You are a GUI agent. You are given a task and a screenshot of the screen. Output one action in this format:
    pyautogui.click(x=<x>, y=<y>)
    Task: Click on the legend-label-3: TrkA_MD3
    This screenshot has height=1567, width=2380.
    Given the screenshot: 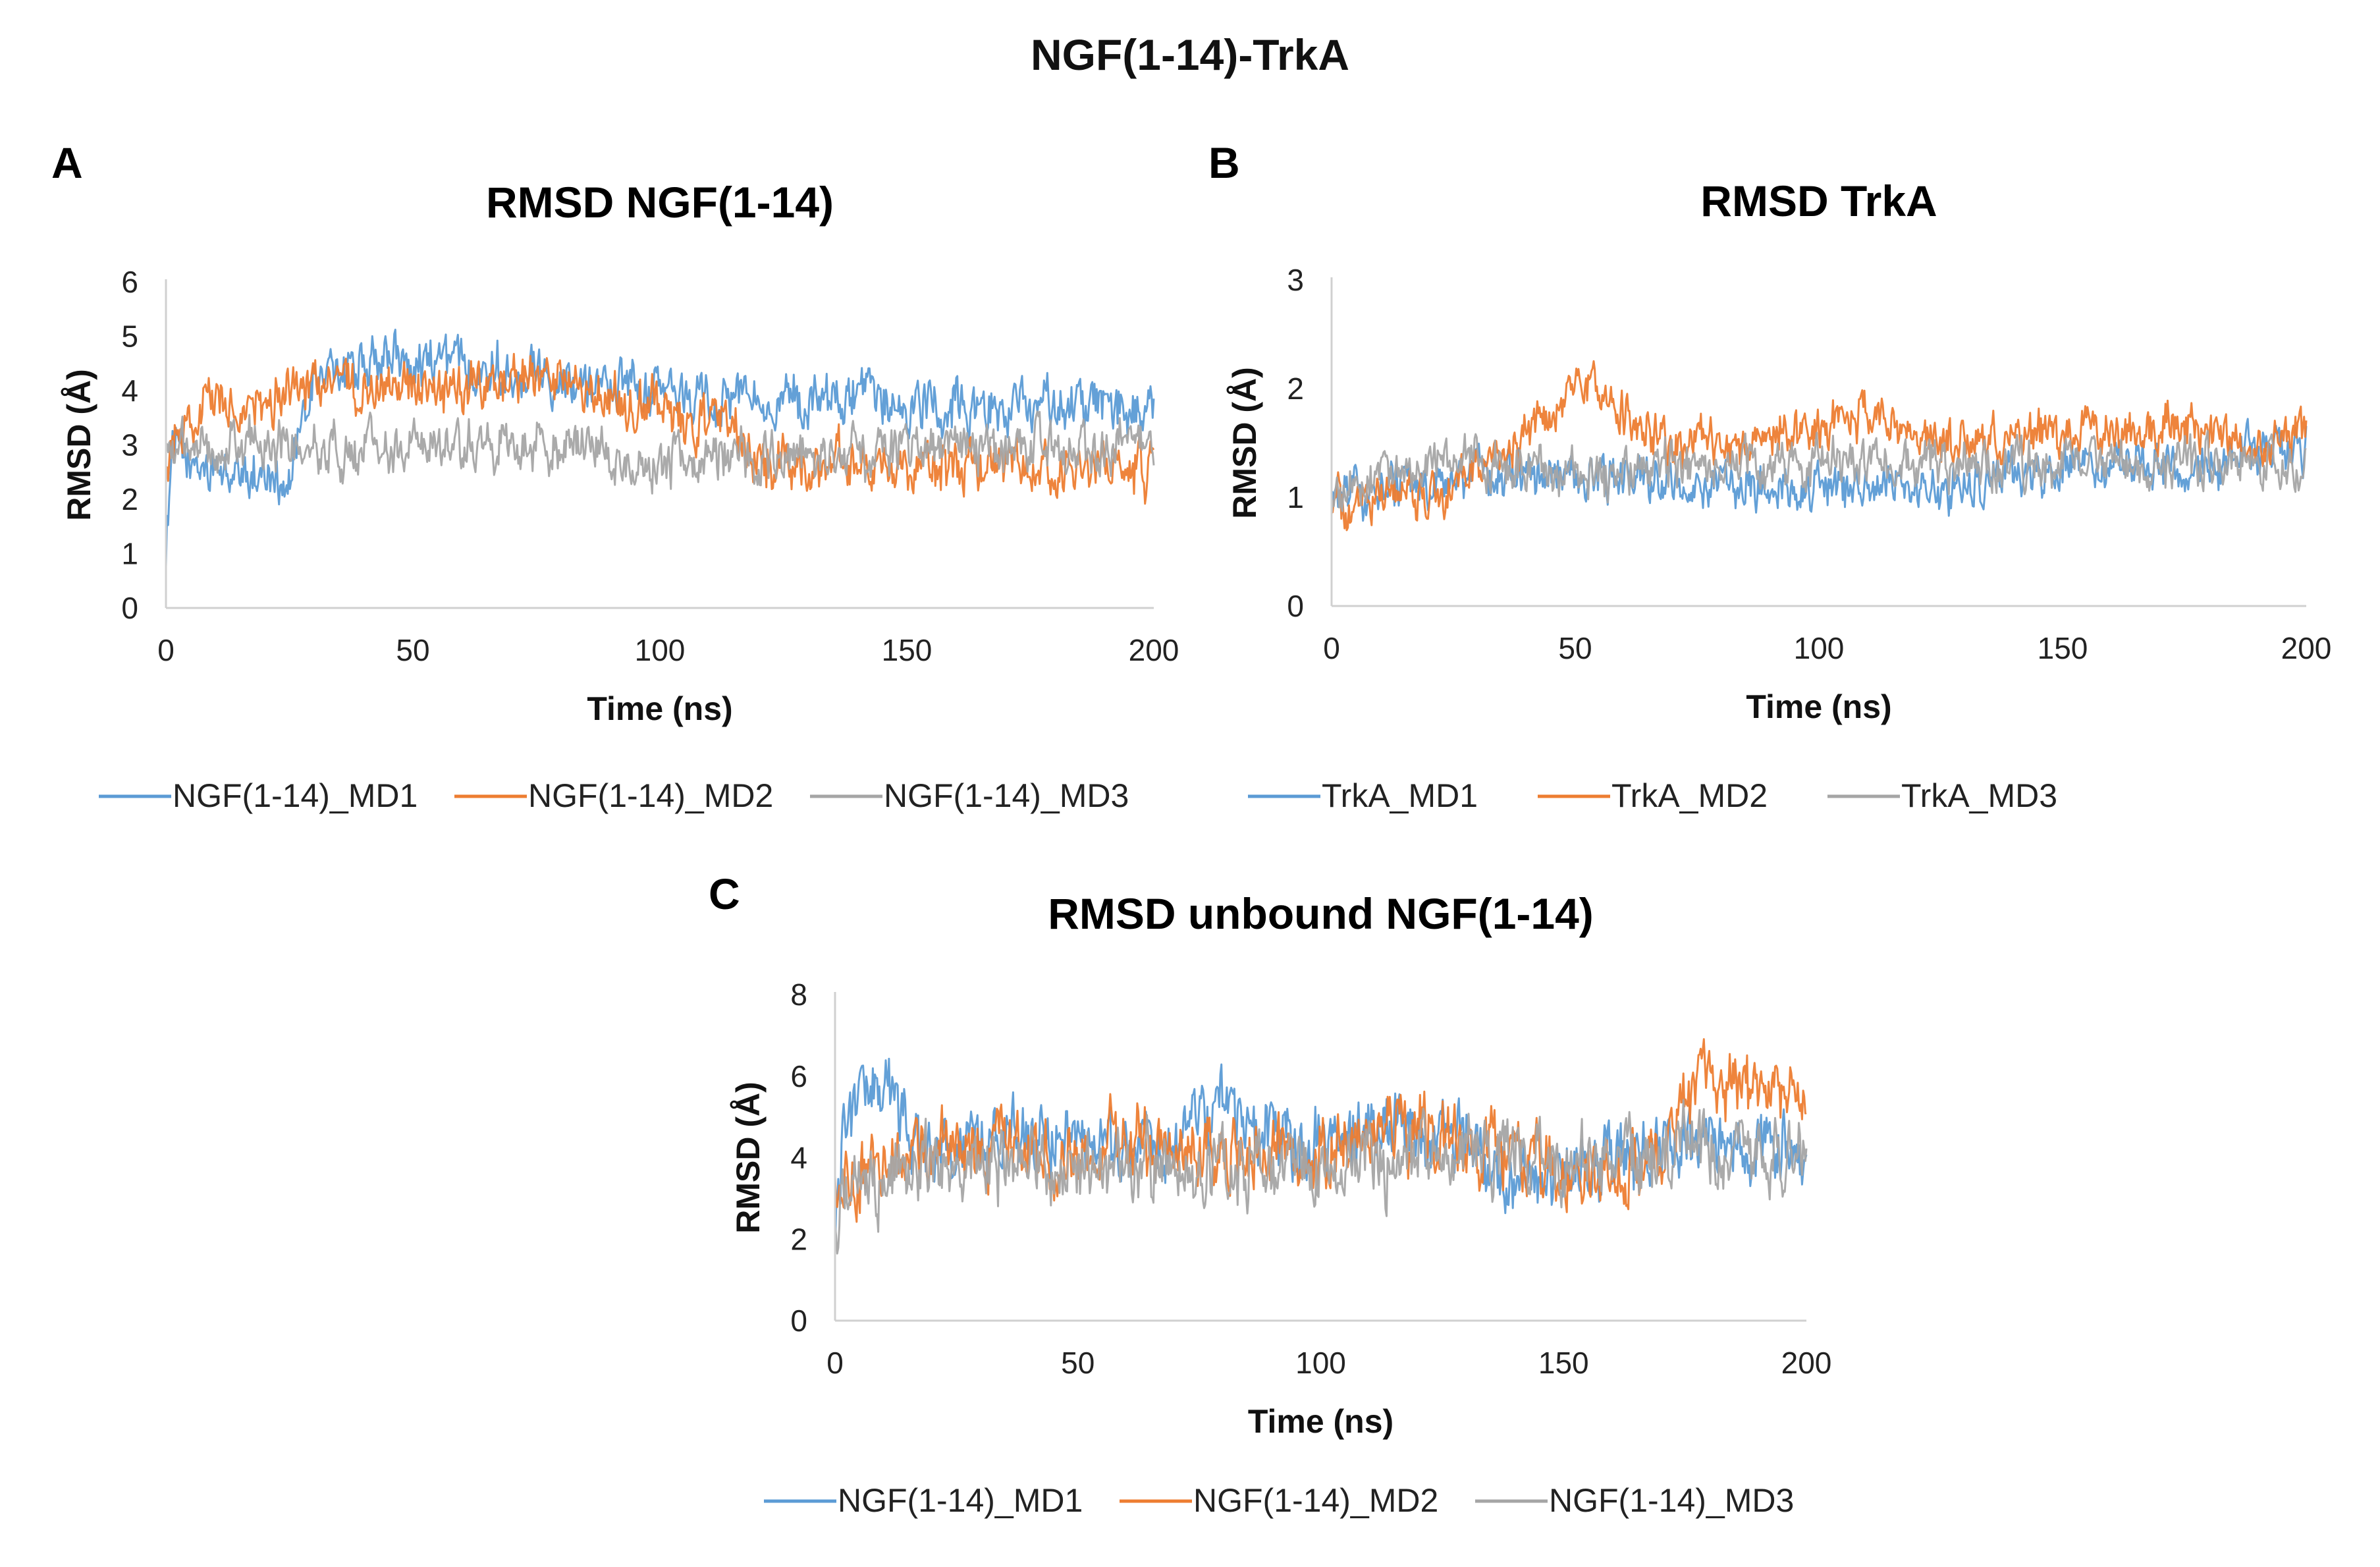 What is the action you would take?
    pyautogui.click(x=1979, y=795)
    